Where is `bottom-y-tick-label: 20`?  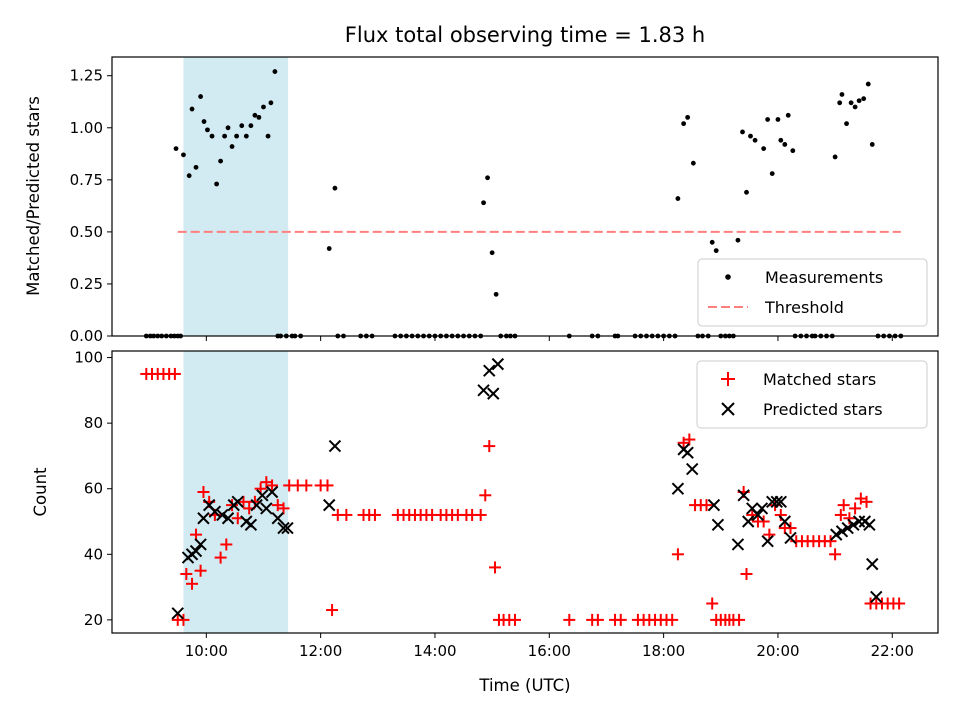
bottom-y-tick-label: 20 is located at coordinates (93, 620).